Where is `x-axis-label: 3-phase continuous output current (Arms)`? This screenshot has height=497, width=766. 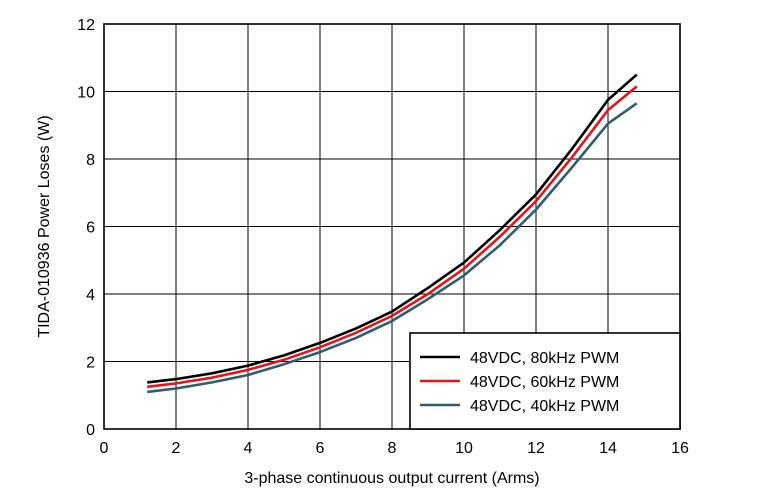 x-axis-label: 3-phase continuous output current (Arms) is located at coordinates (391, 478).